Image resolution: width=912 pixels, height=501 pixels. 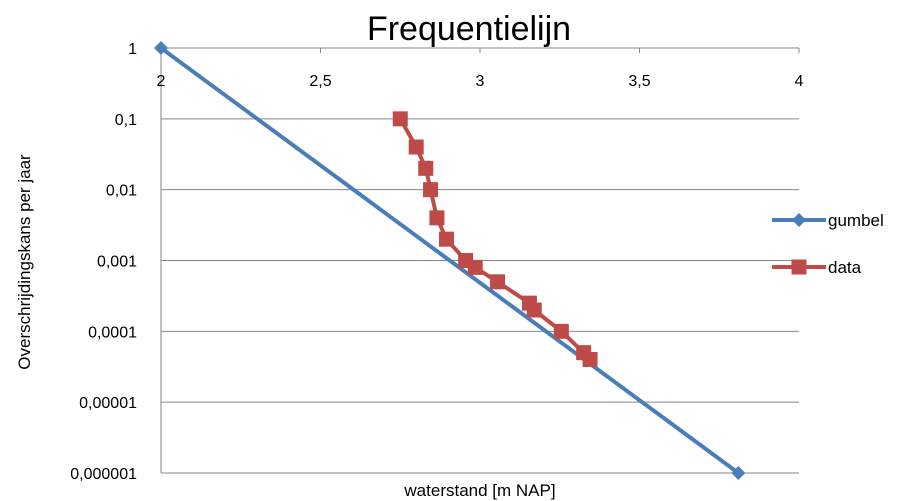 What do you see at coordinates (117, 262) in the screenshot?
I see `y-tick-label: 0,001` at bounding box center [117, 262].